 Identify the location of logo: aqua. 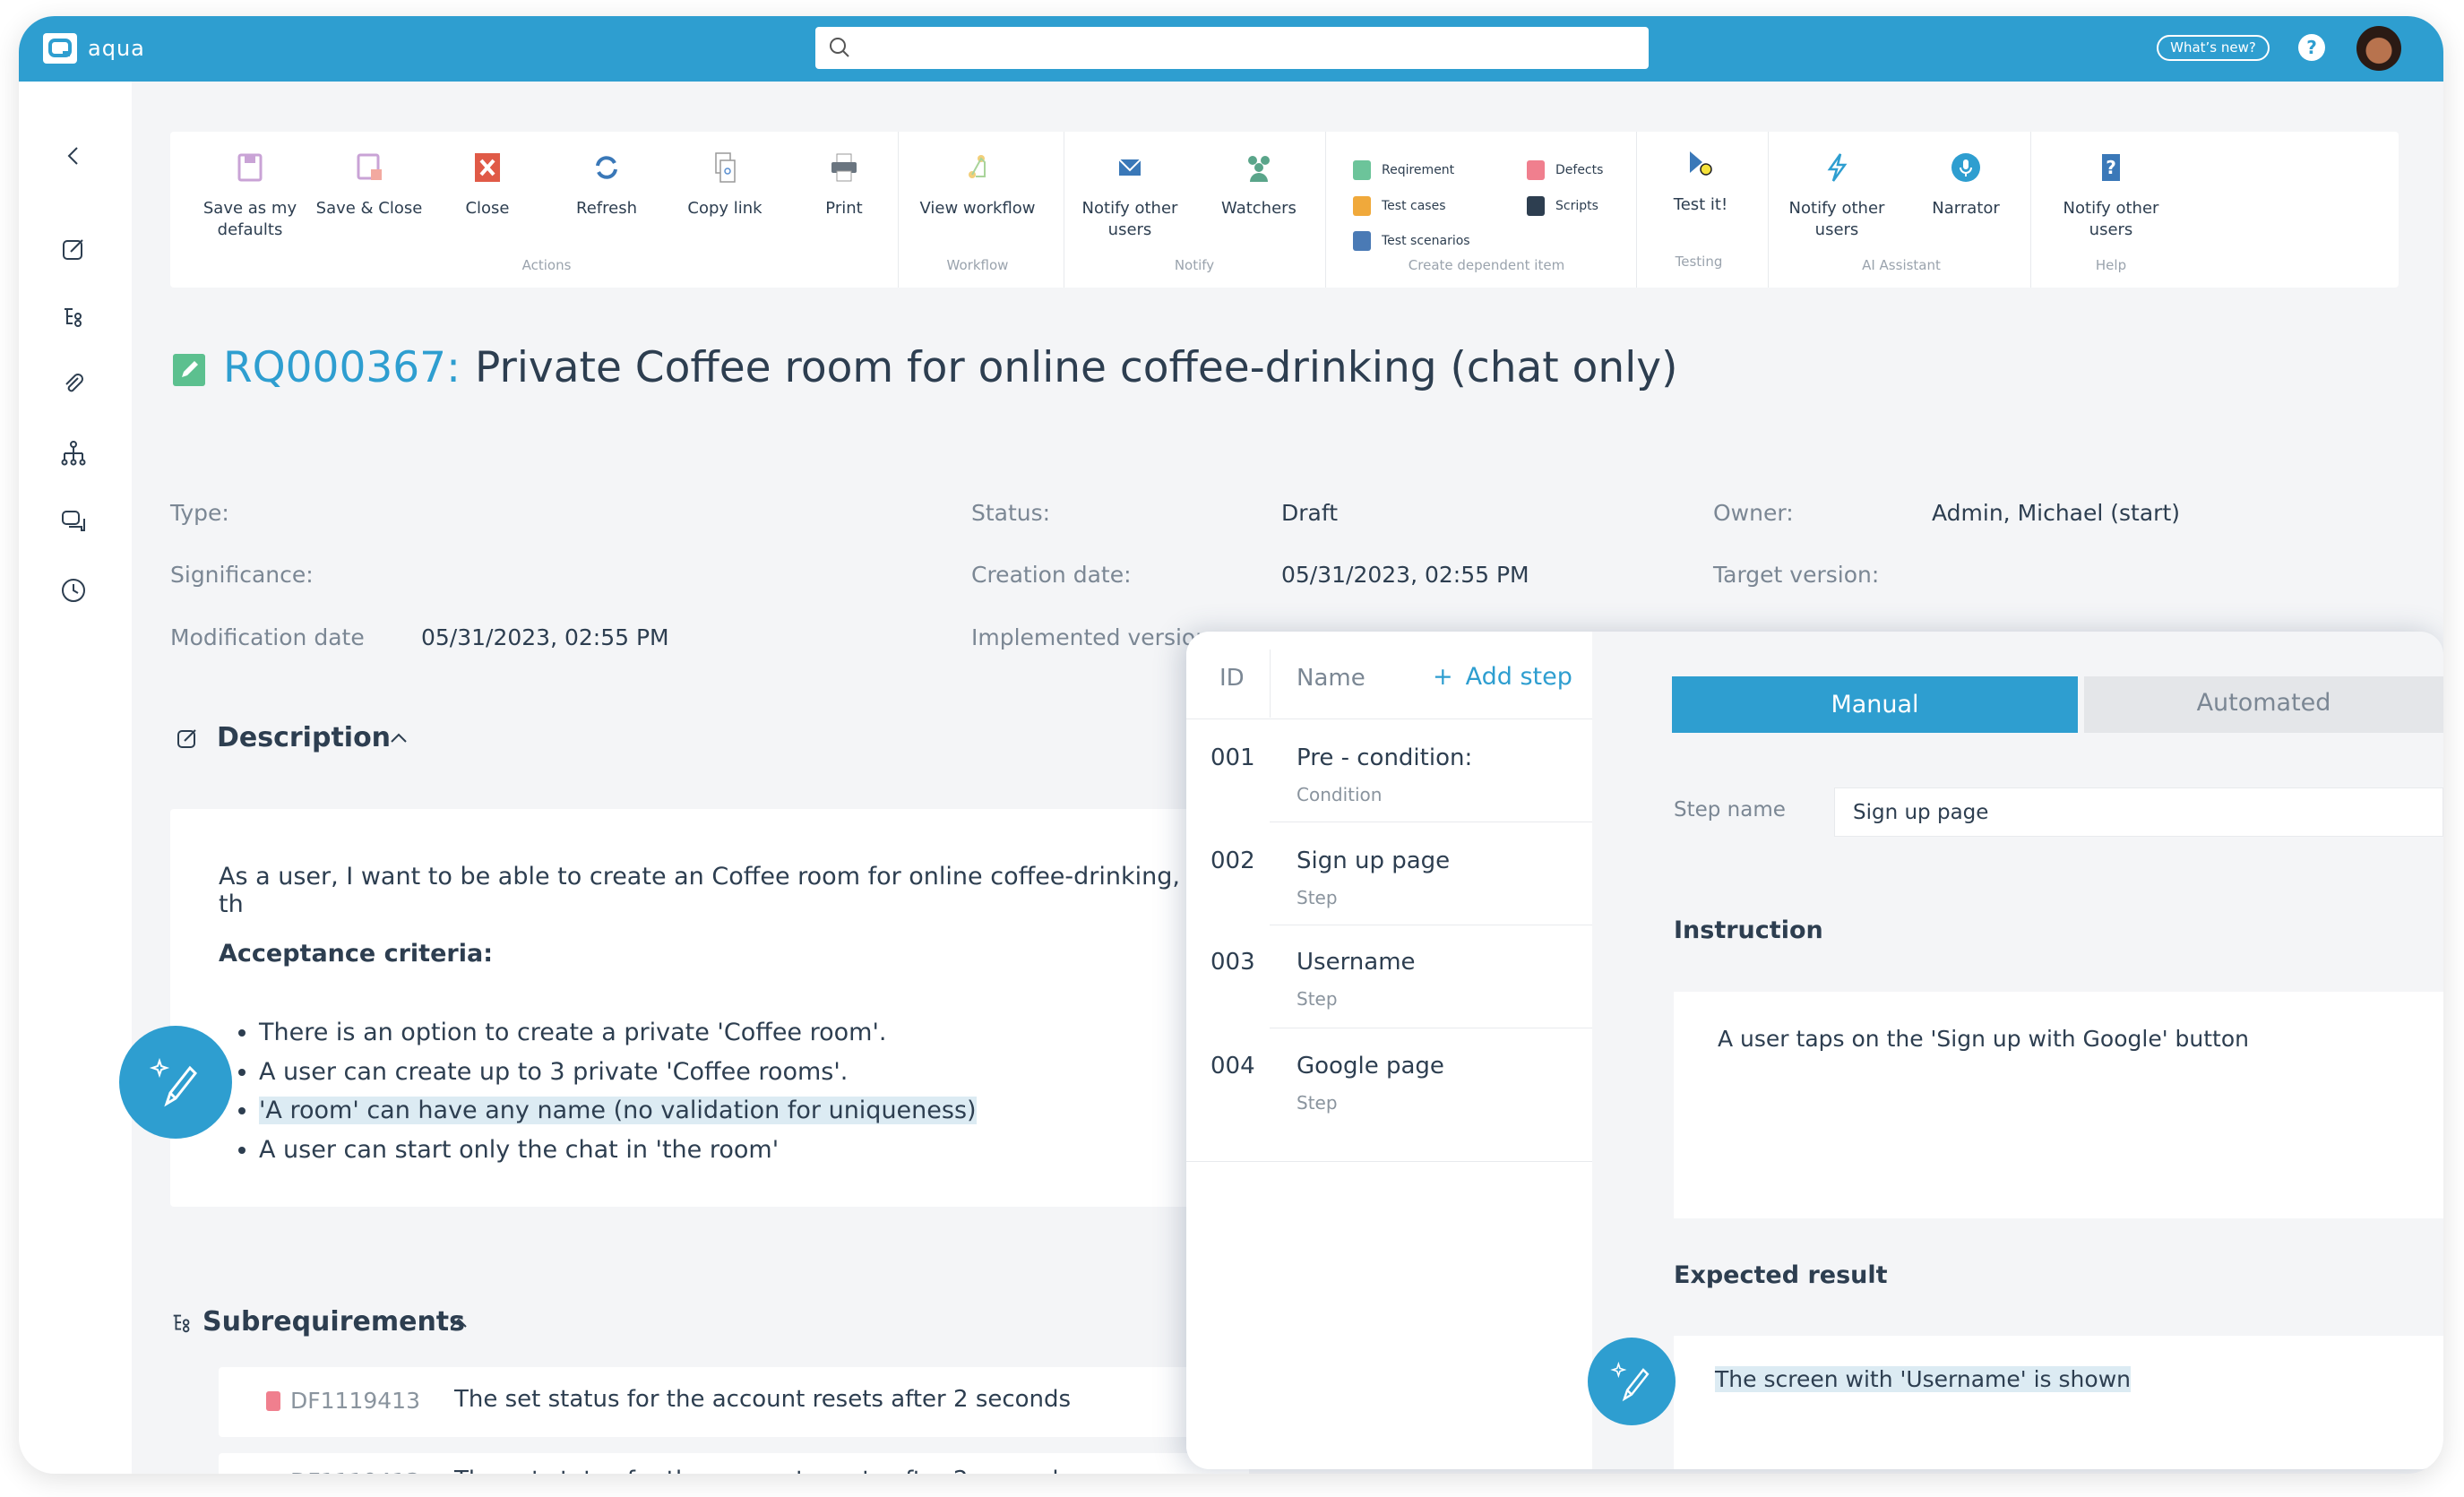
(94, 48).